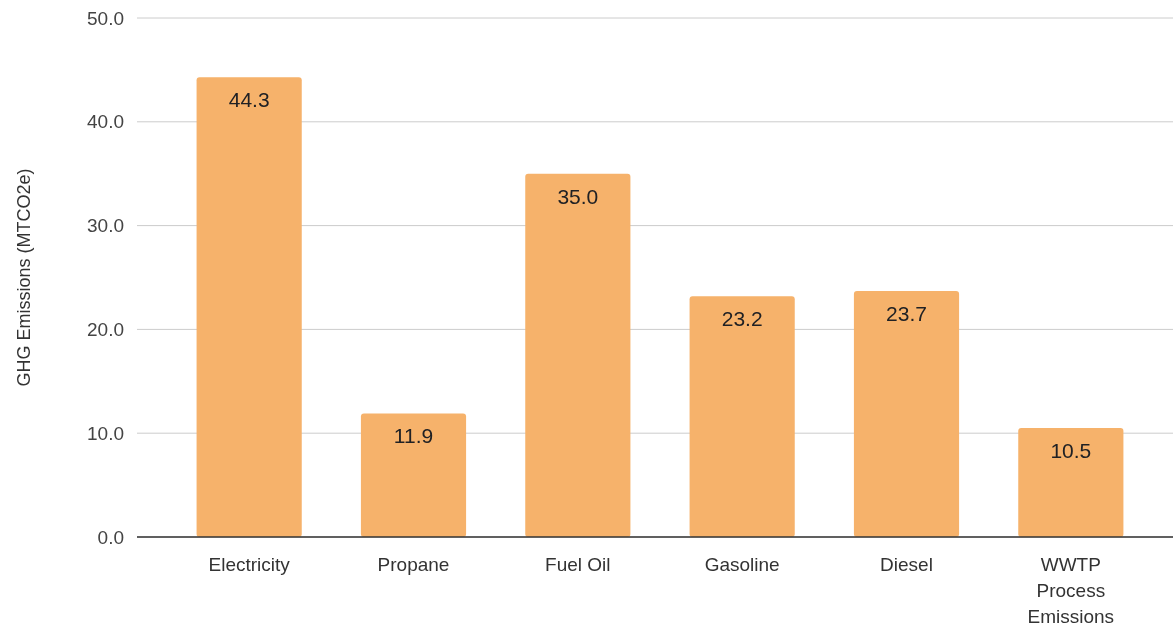  I want to click on x-tick-label: WWTP Process Emissions, so click(1071, 590).